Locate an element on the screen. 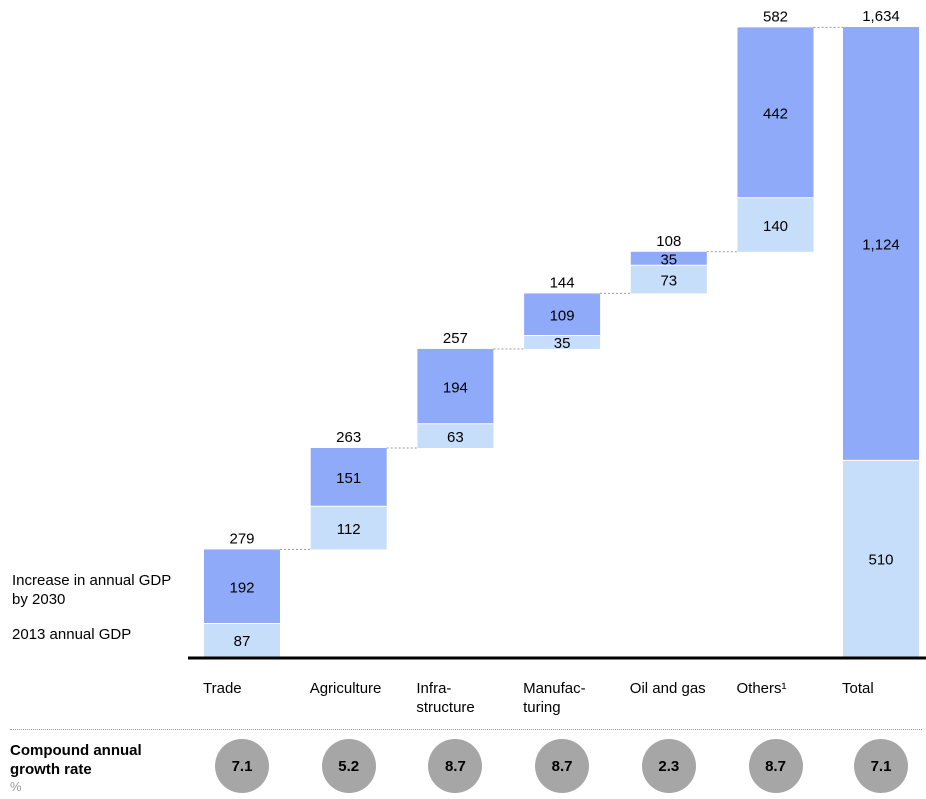  base-value-label: 35 is located at coordinates (562, 343).